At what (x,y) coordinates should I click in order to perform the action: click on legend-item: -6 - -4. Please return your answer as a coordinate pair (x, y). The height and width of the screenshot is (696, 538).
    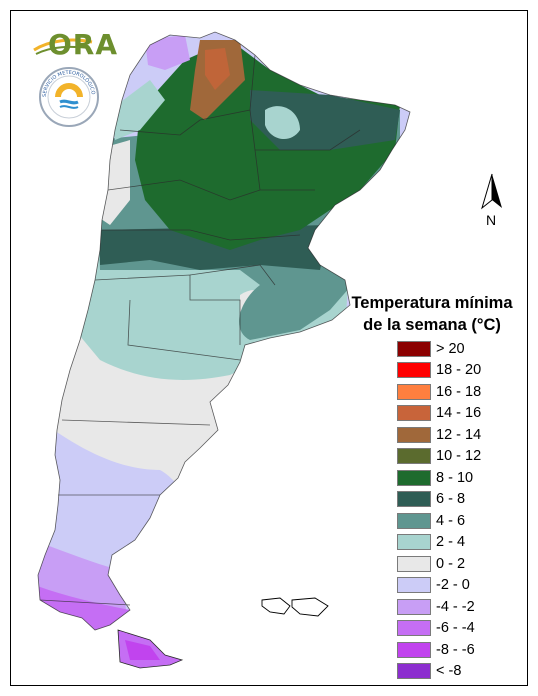
    Looking at the image, I should click on (439, 629).